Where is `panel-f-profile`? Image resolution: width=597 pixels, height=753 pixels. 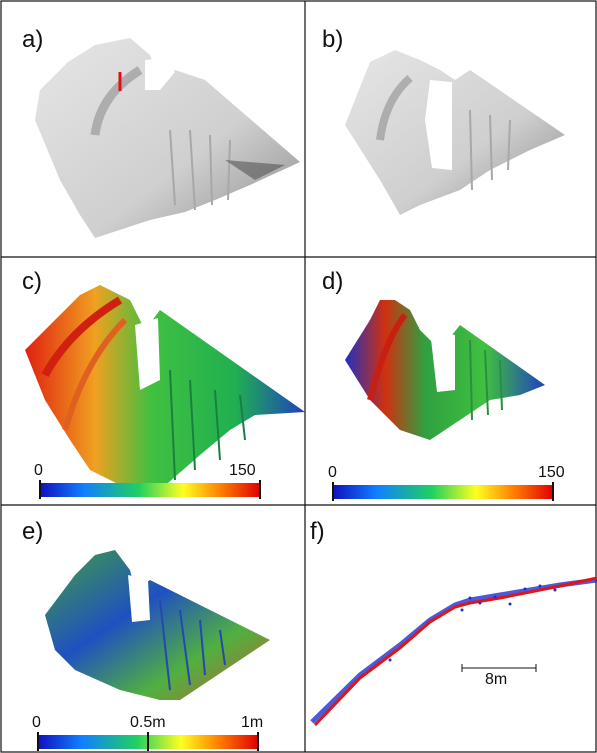 panel-f-profile is located at coordinates (453, 651).